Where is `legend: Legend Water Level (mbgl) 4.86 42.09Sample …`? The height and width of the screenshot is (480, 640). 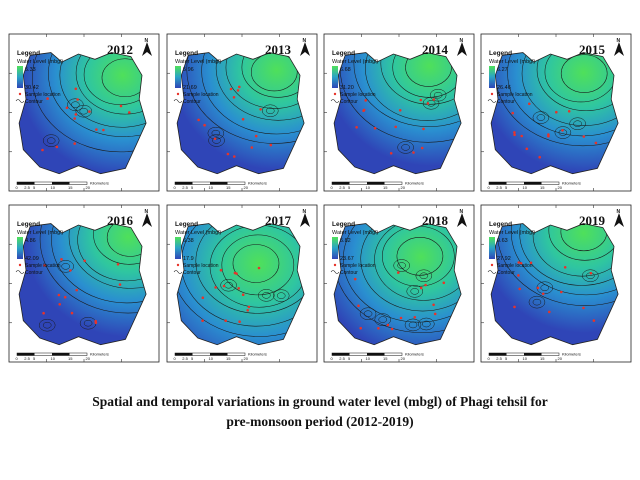 legend: Legend Water Level (mbgl) 4.86 42.09Sample … is located at coordinates (39, 248).